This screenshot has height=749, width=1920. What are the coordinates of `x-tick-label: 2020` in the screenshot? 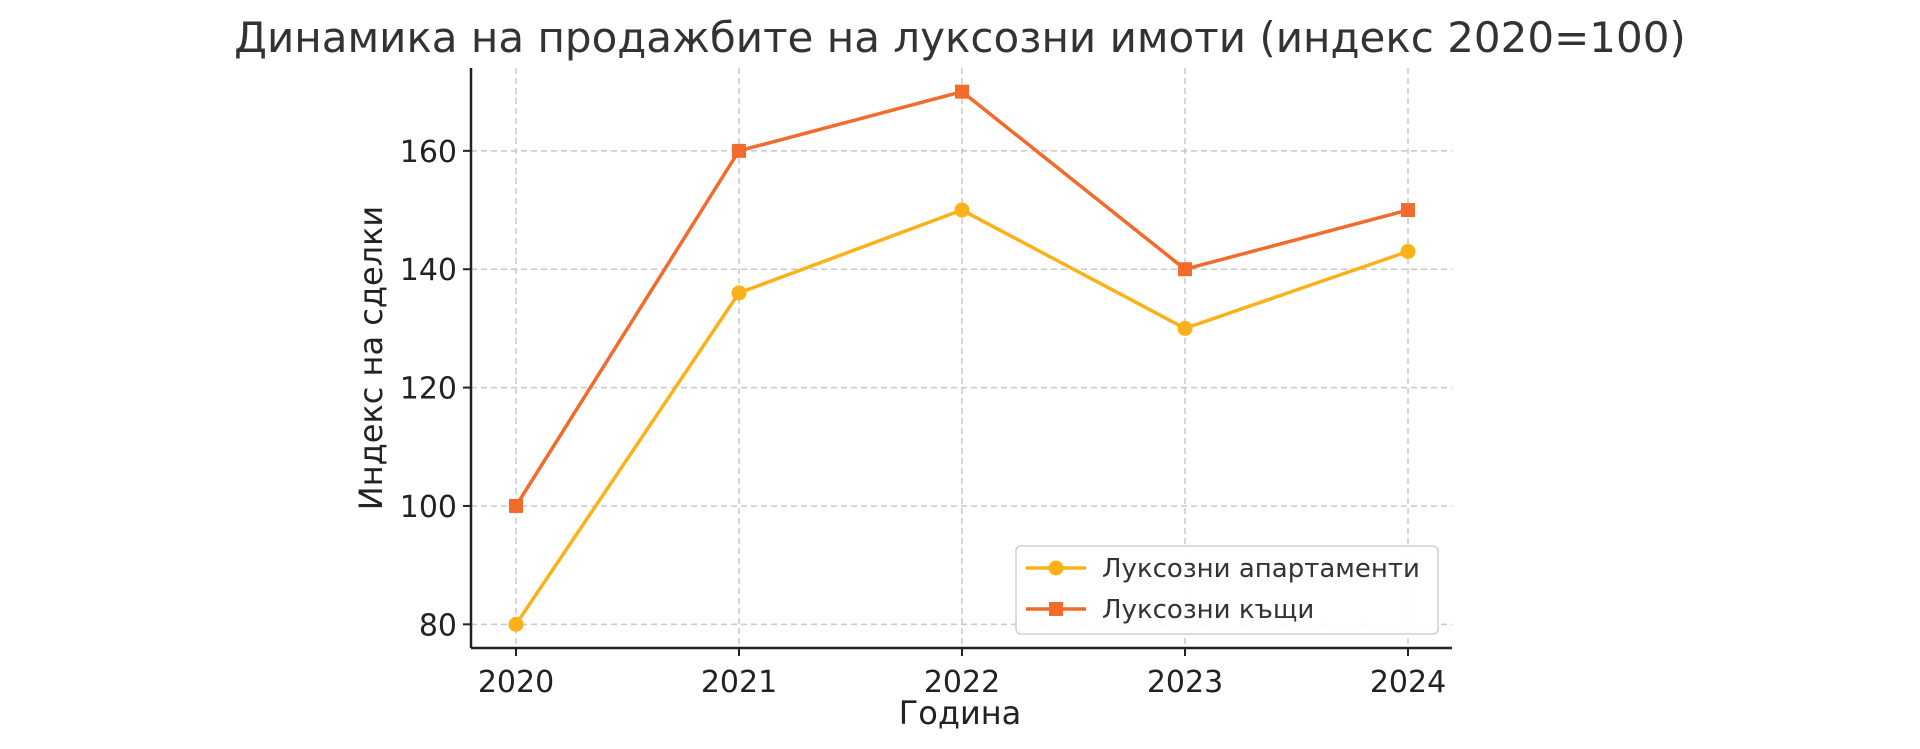 It's located at (516, 682).